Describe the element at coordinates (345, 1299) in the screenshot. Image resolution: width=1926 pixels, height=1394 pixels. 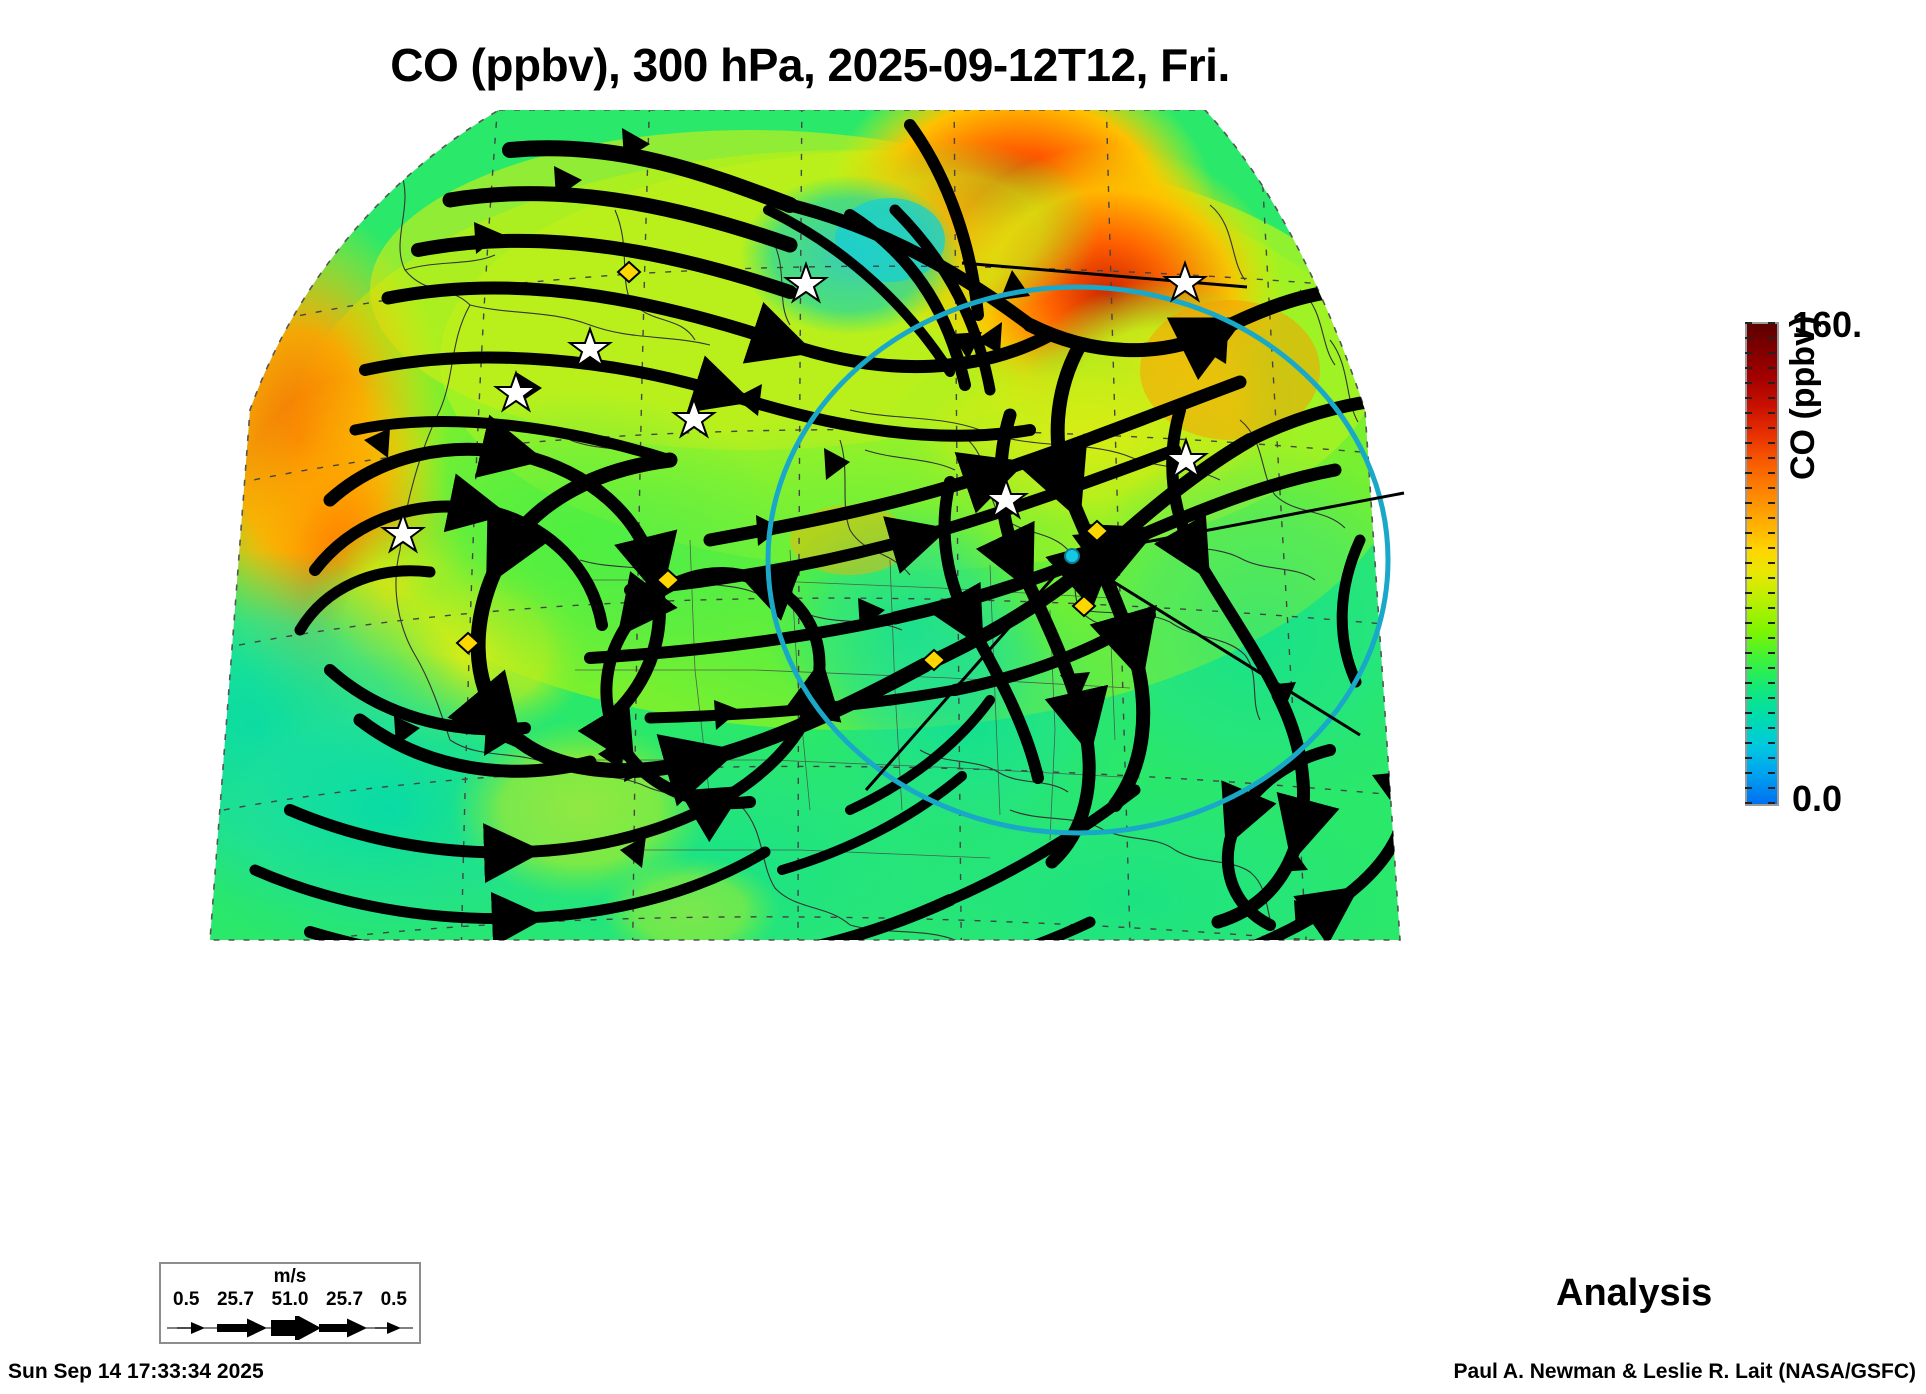
I see `wind-value-3: 25.7` at that location.